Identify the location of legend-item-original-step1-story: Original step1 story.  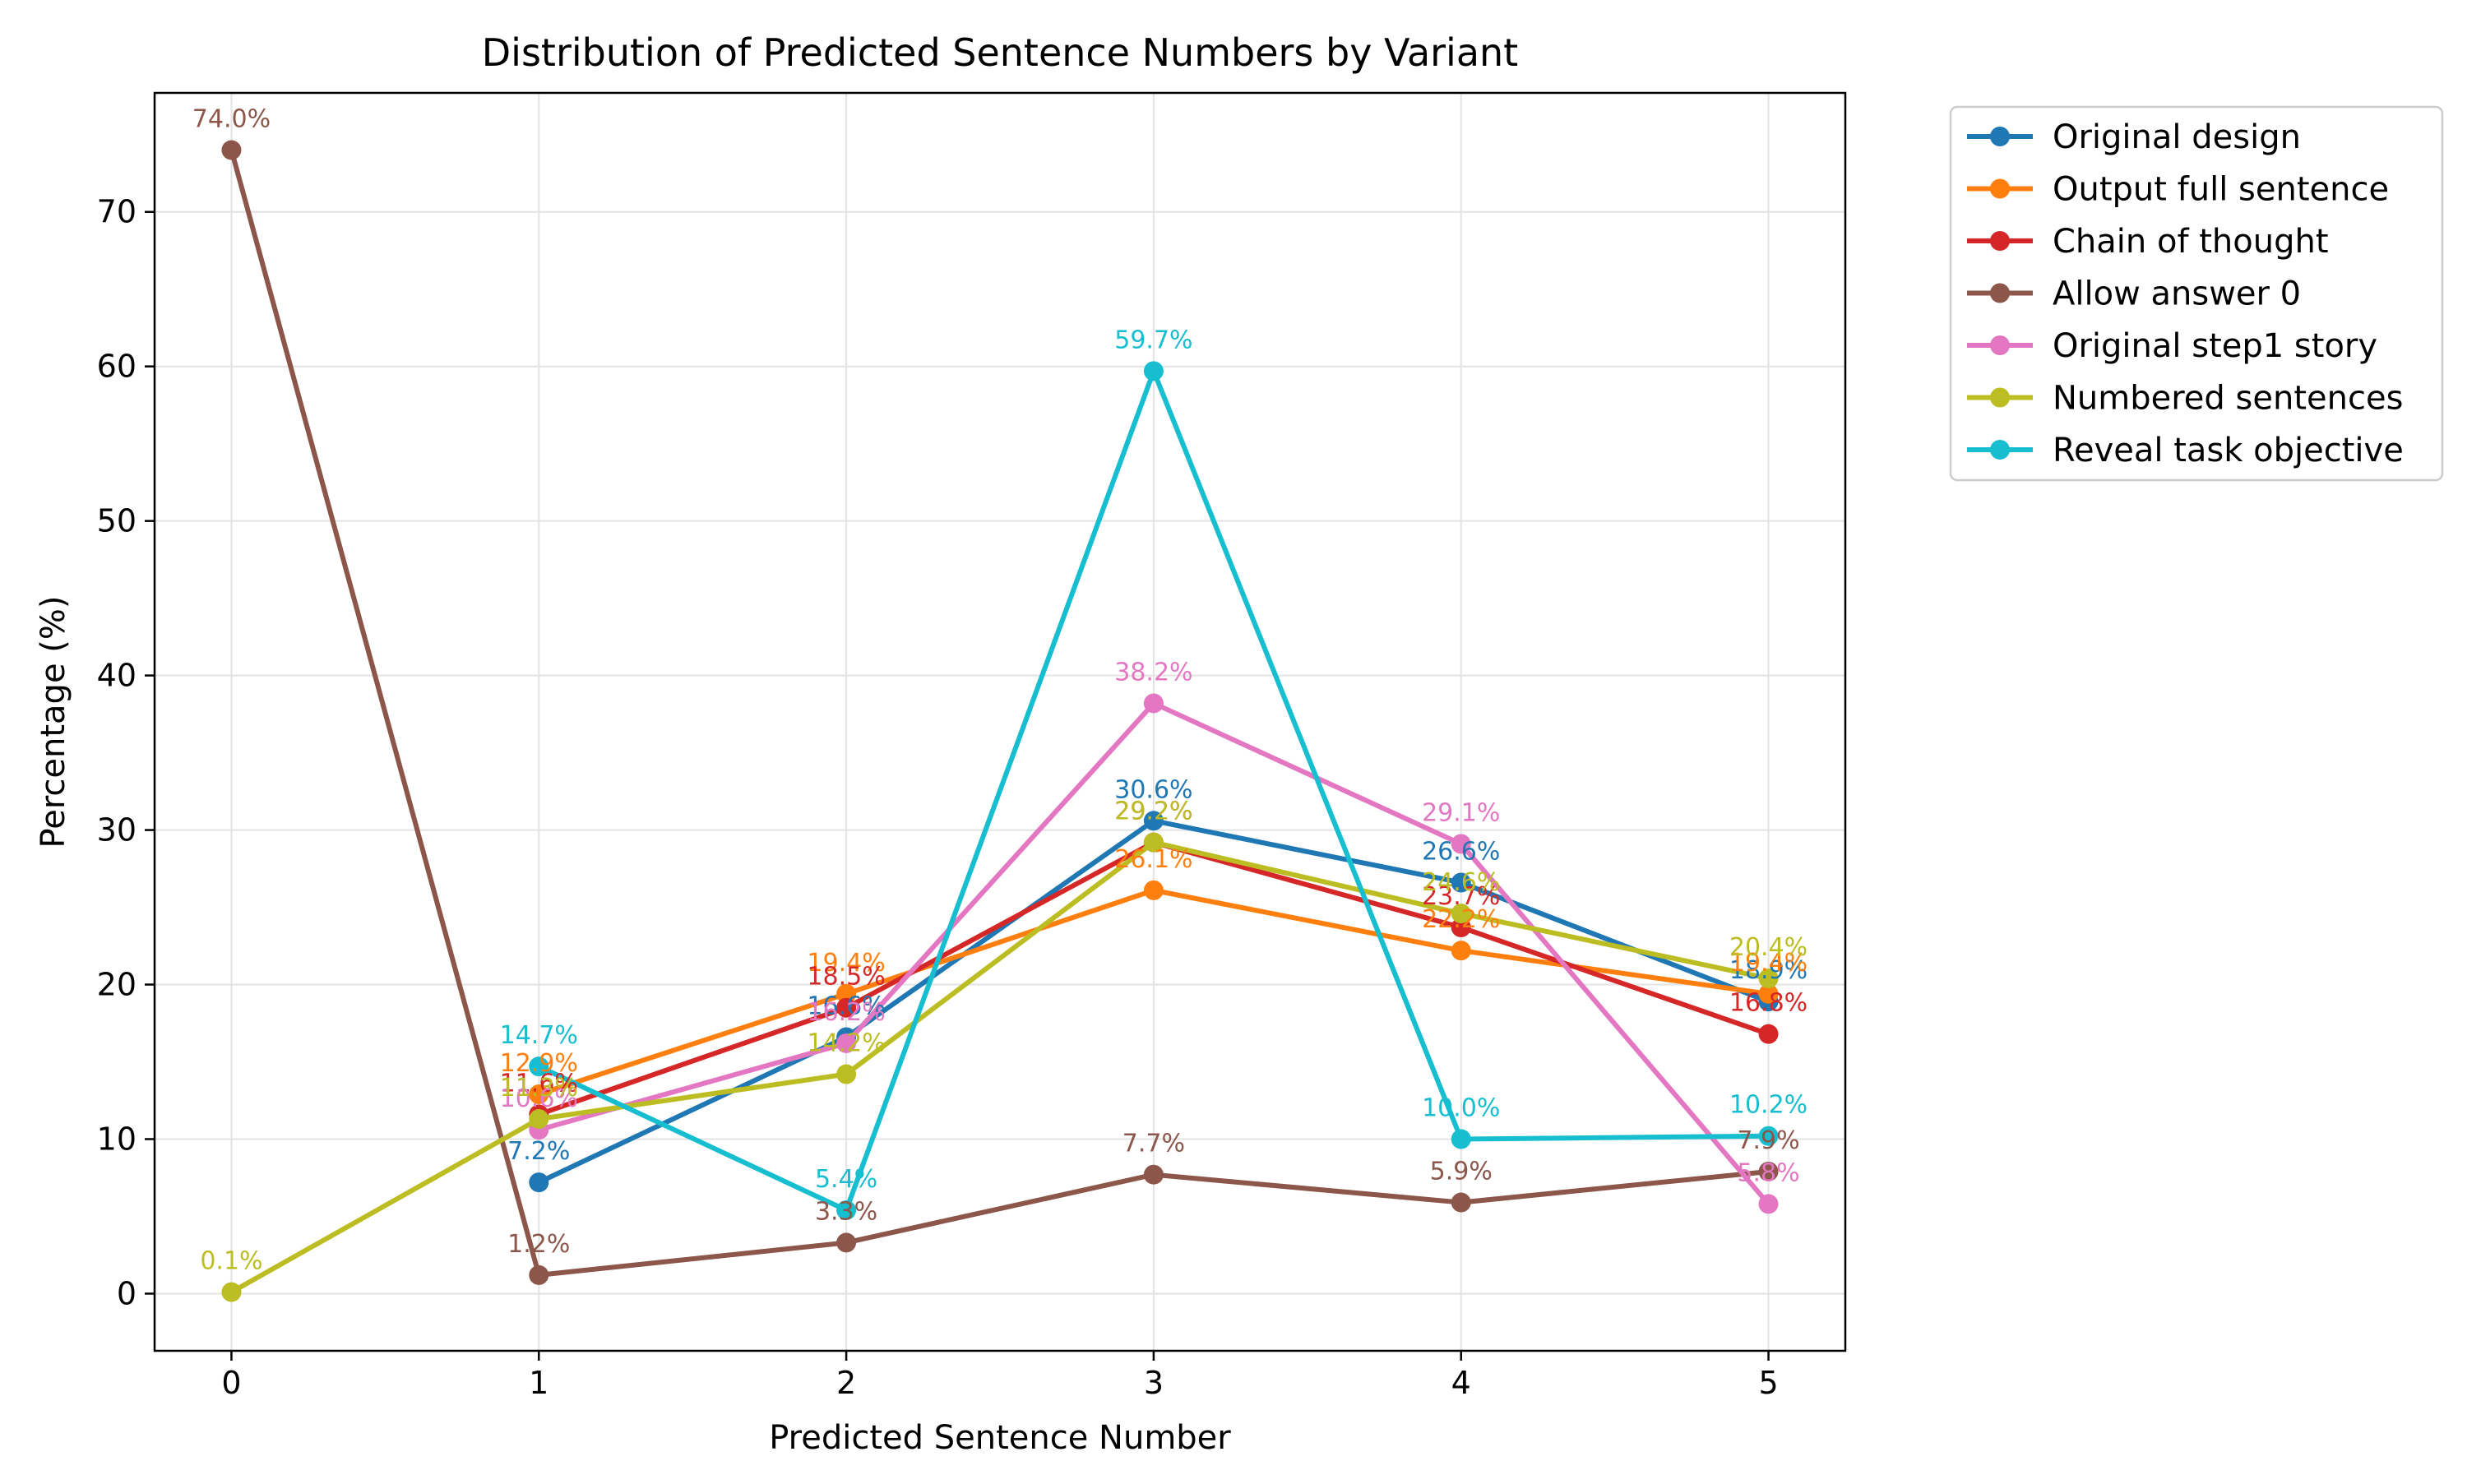
(2172, 346).